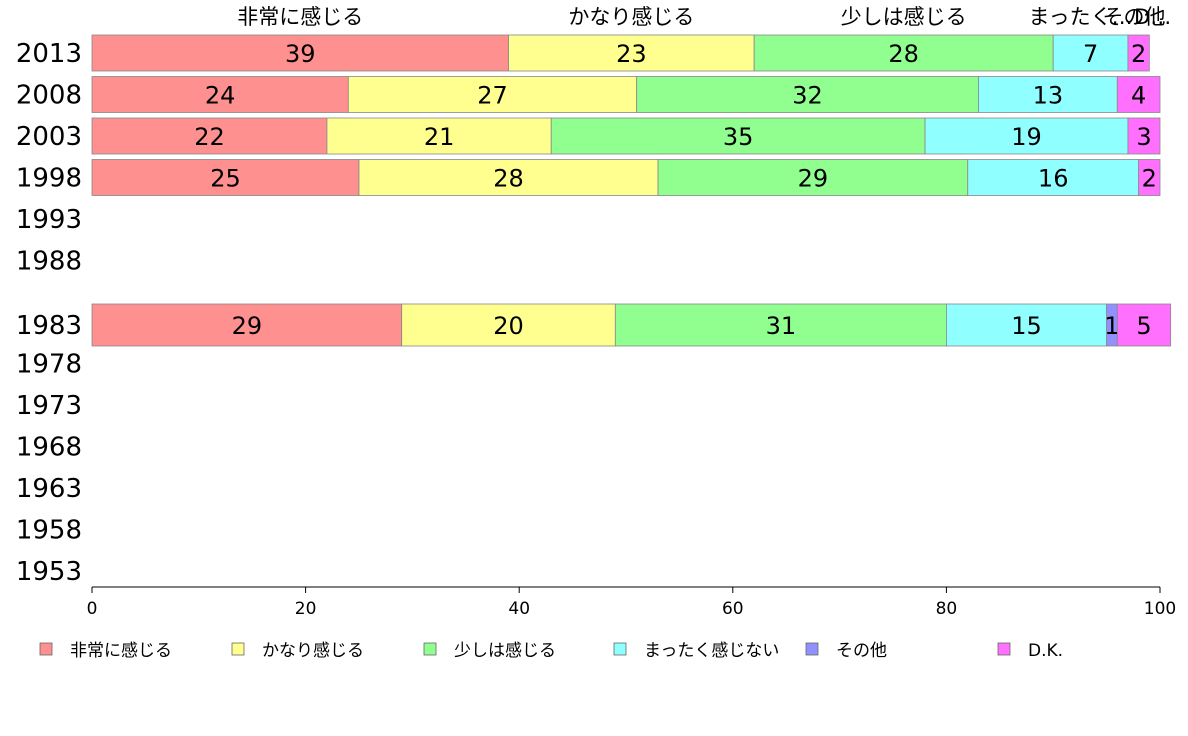 Image resolution: width=1188 pixels, height=736 pixels. What do you see at coordinates (947, 609) in the screenshot?
I see `x-tick-label: 80` at bounding box center [947, 609].